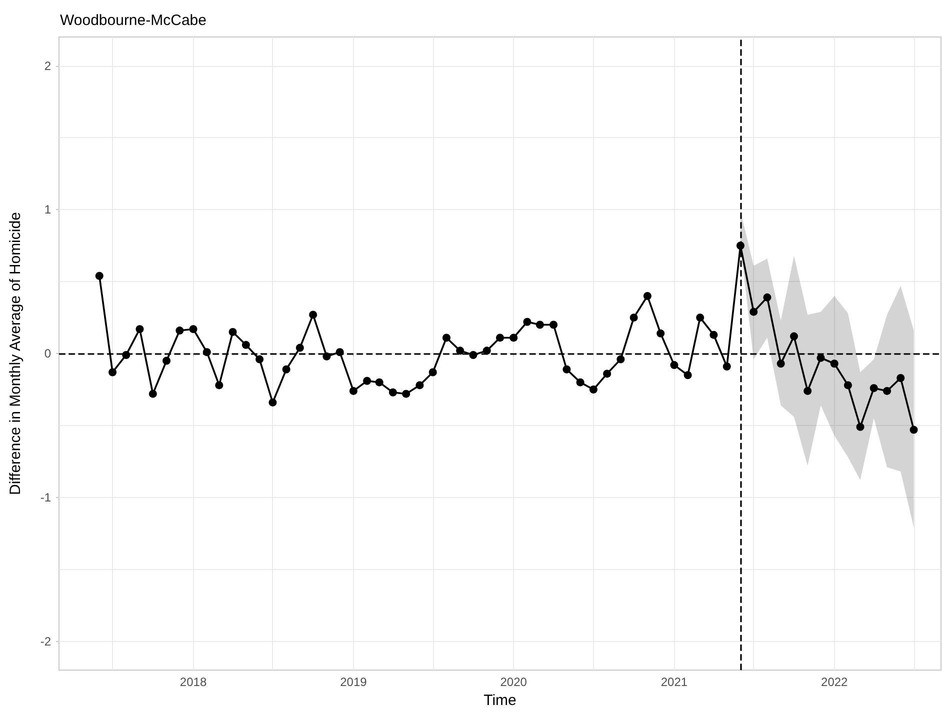 This screenshot has width=942, height=713. What do you see at coordinates (133, 20) in the screenshot?
I see `chart-title: Woodbourne-McCabe` at bounding box center [133, 20].